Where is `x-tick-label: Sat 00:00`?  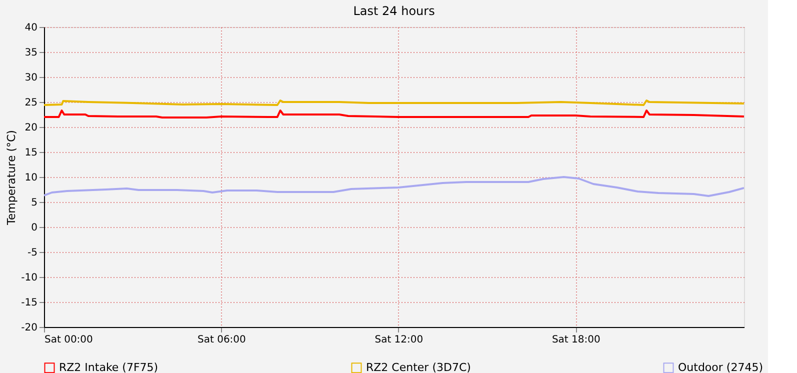 x-tick-label: Sat 00:00 is located at coordinates (68, 340).